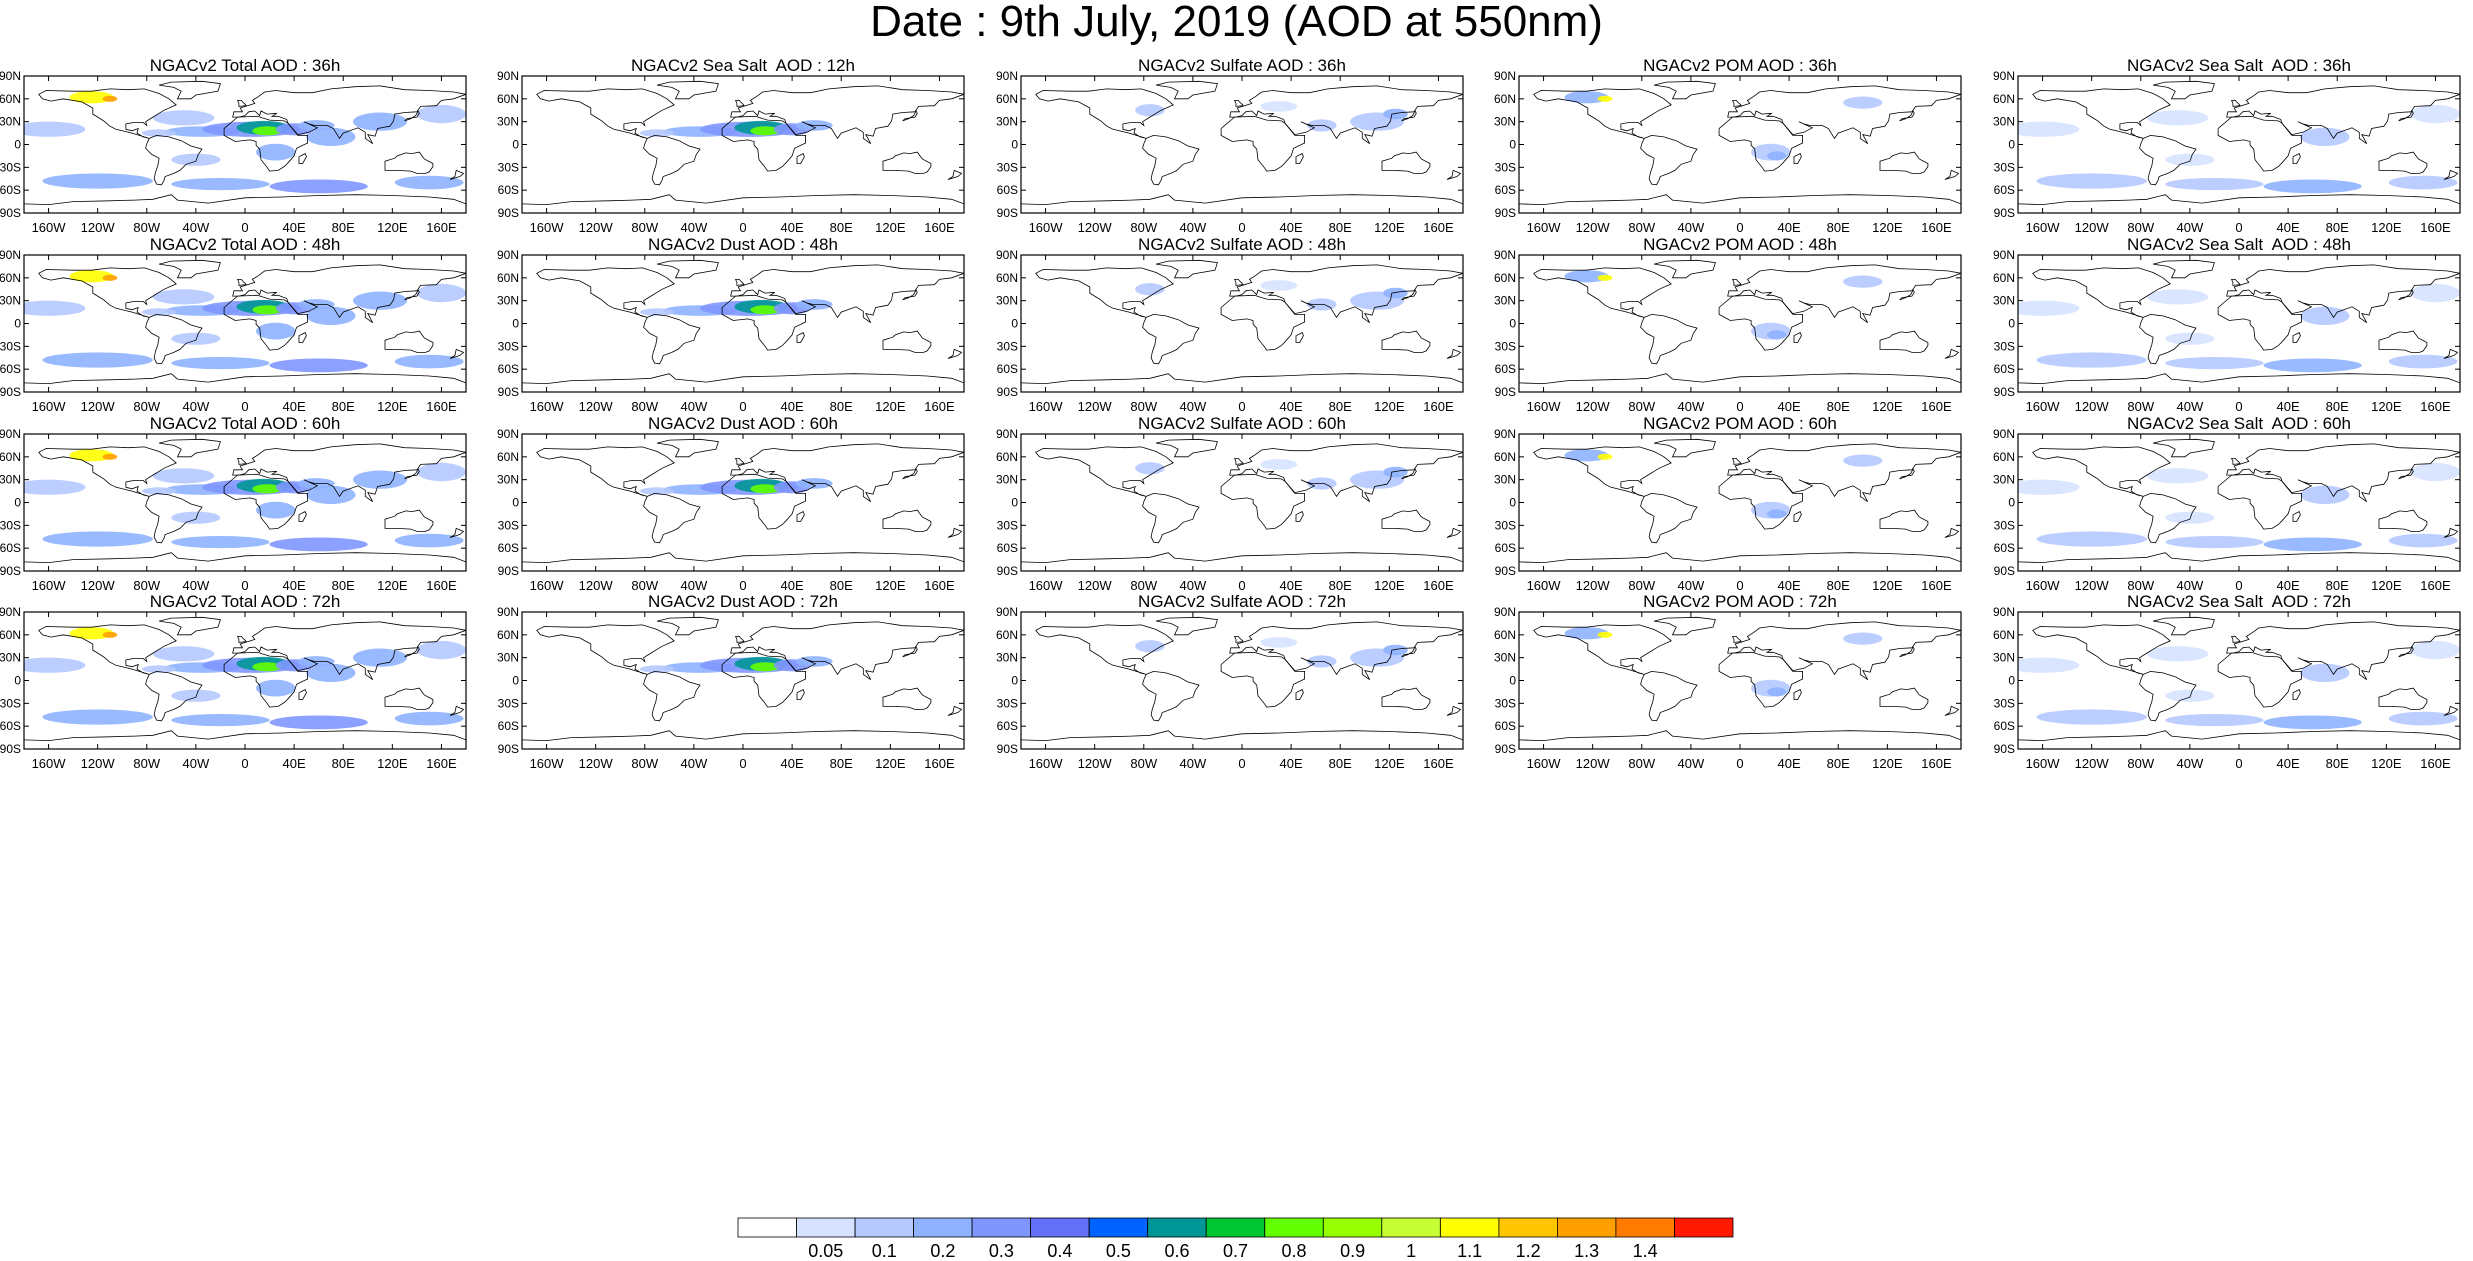  Describe the element at coordinates (1241, 585) in the screenshot. I see `lon-label: 0` at that location.